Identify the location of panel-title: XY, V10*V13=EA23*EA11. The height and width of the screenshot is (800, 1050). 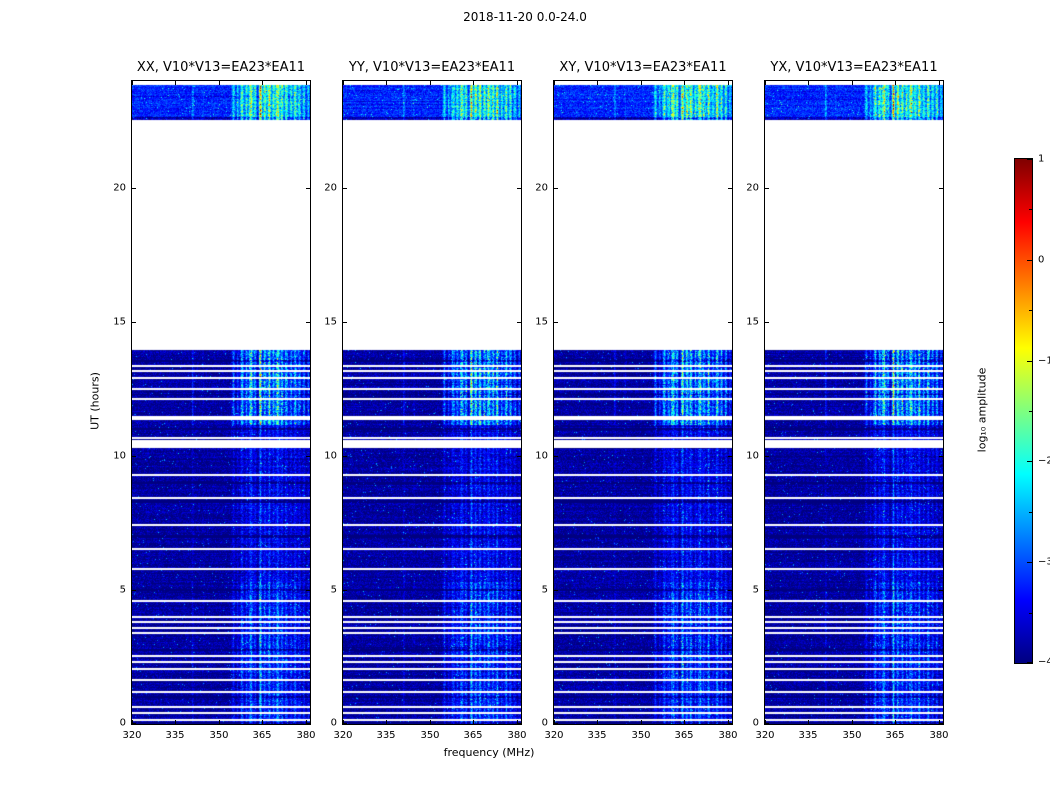
(643, 67).